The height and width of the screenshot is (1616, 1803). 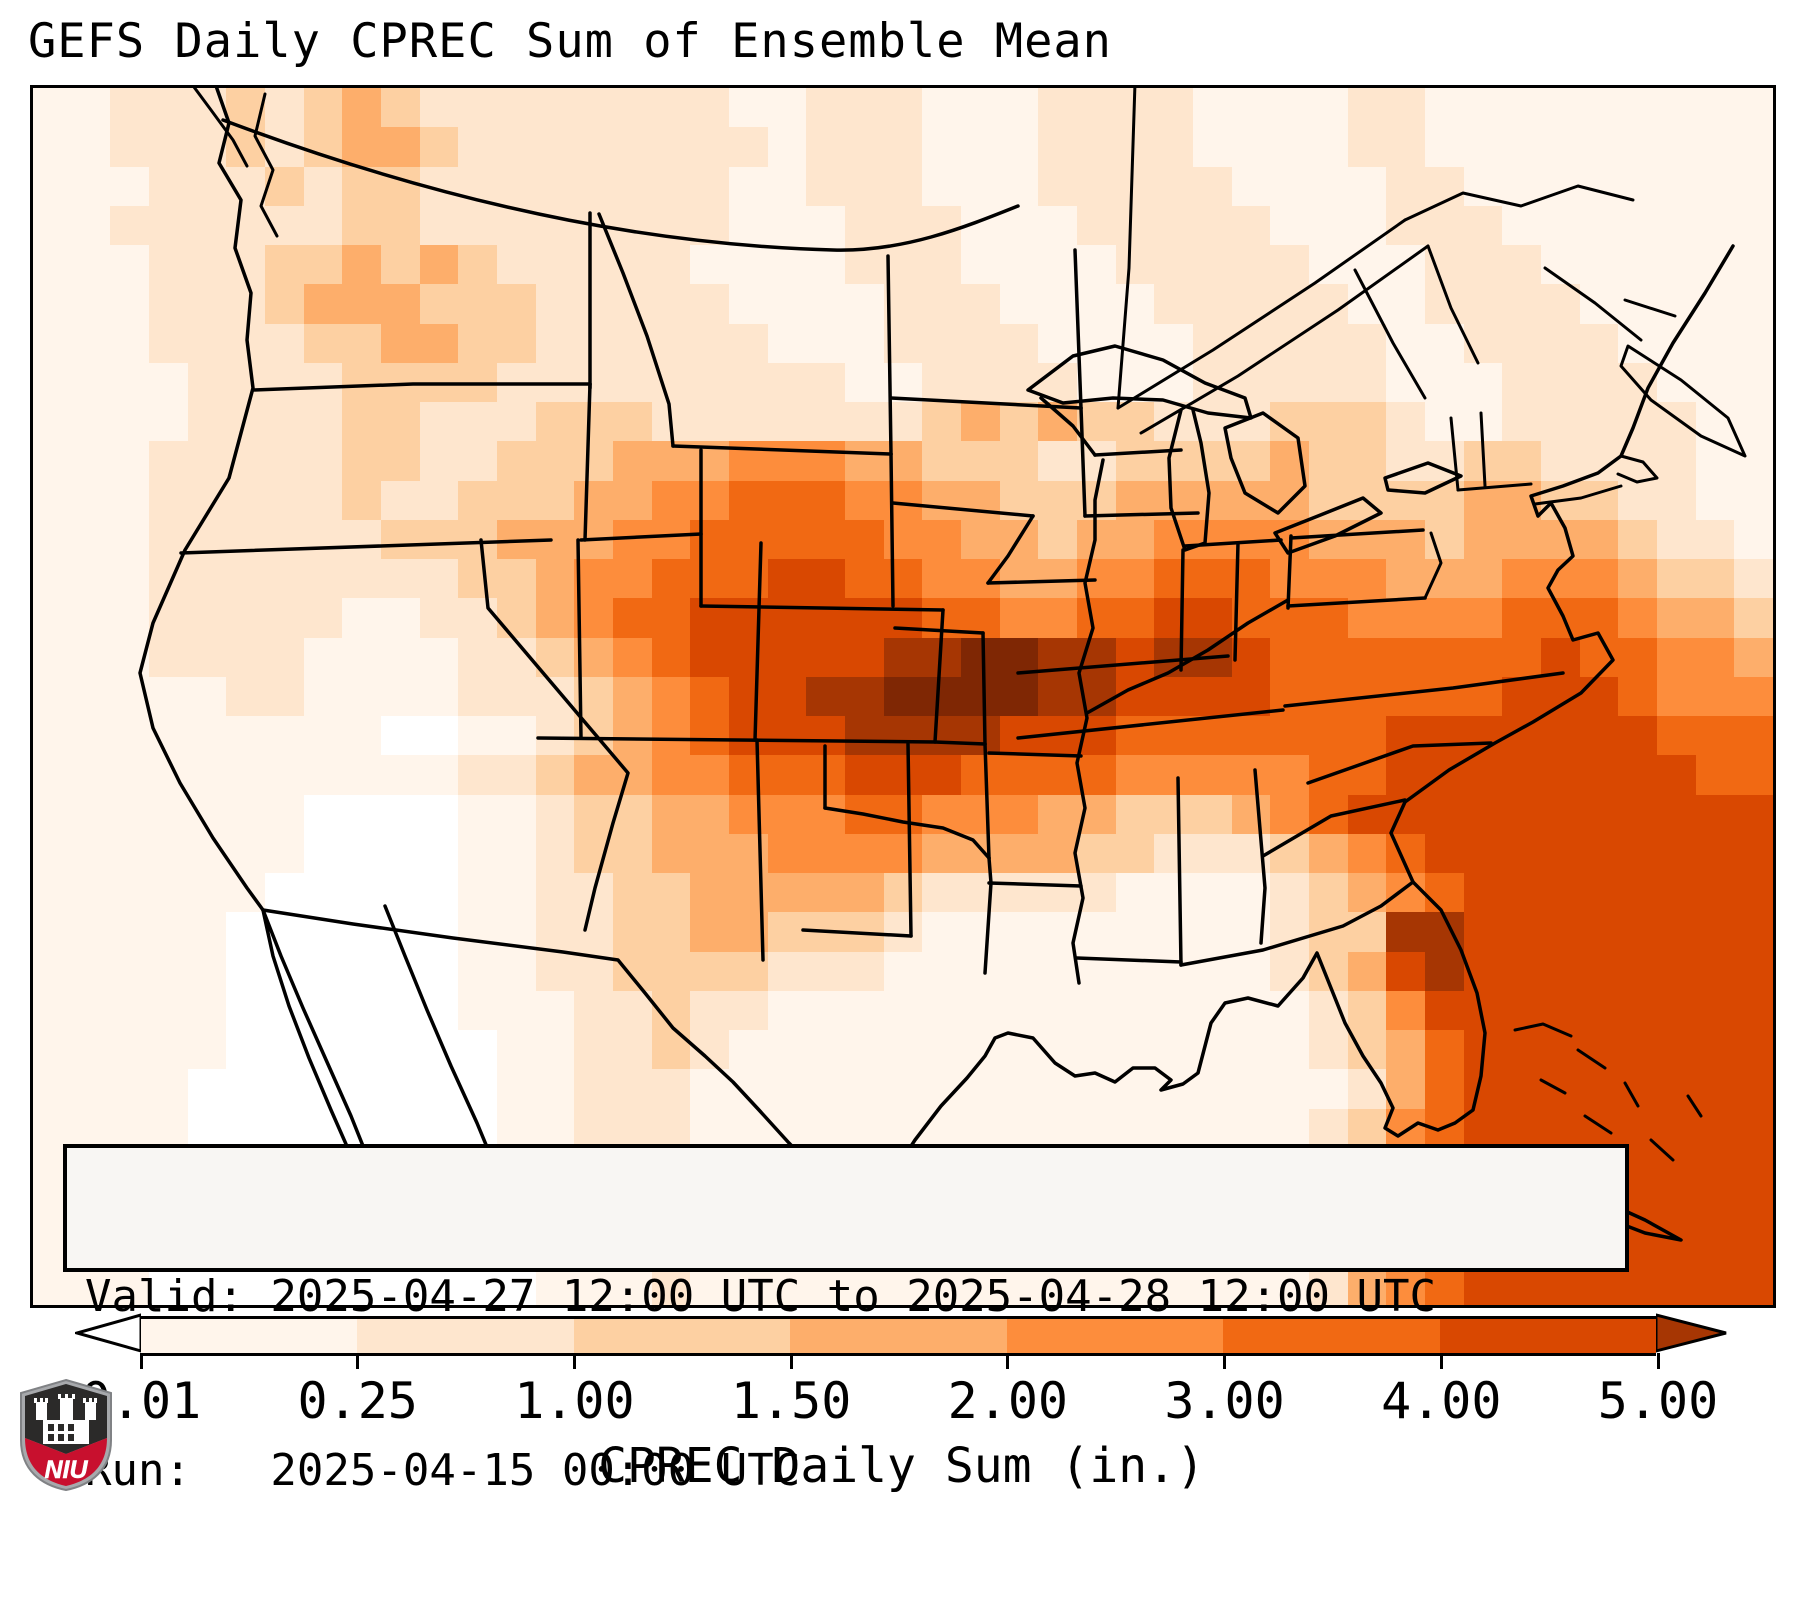 I want to click on ne-ks-border, so click(x=939, y=630).